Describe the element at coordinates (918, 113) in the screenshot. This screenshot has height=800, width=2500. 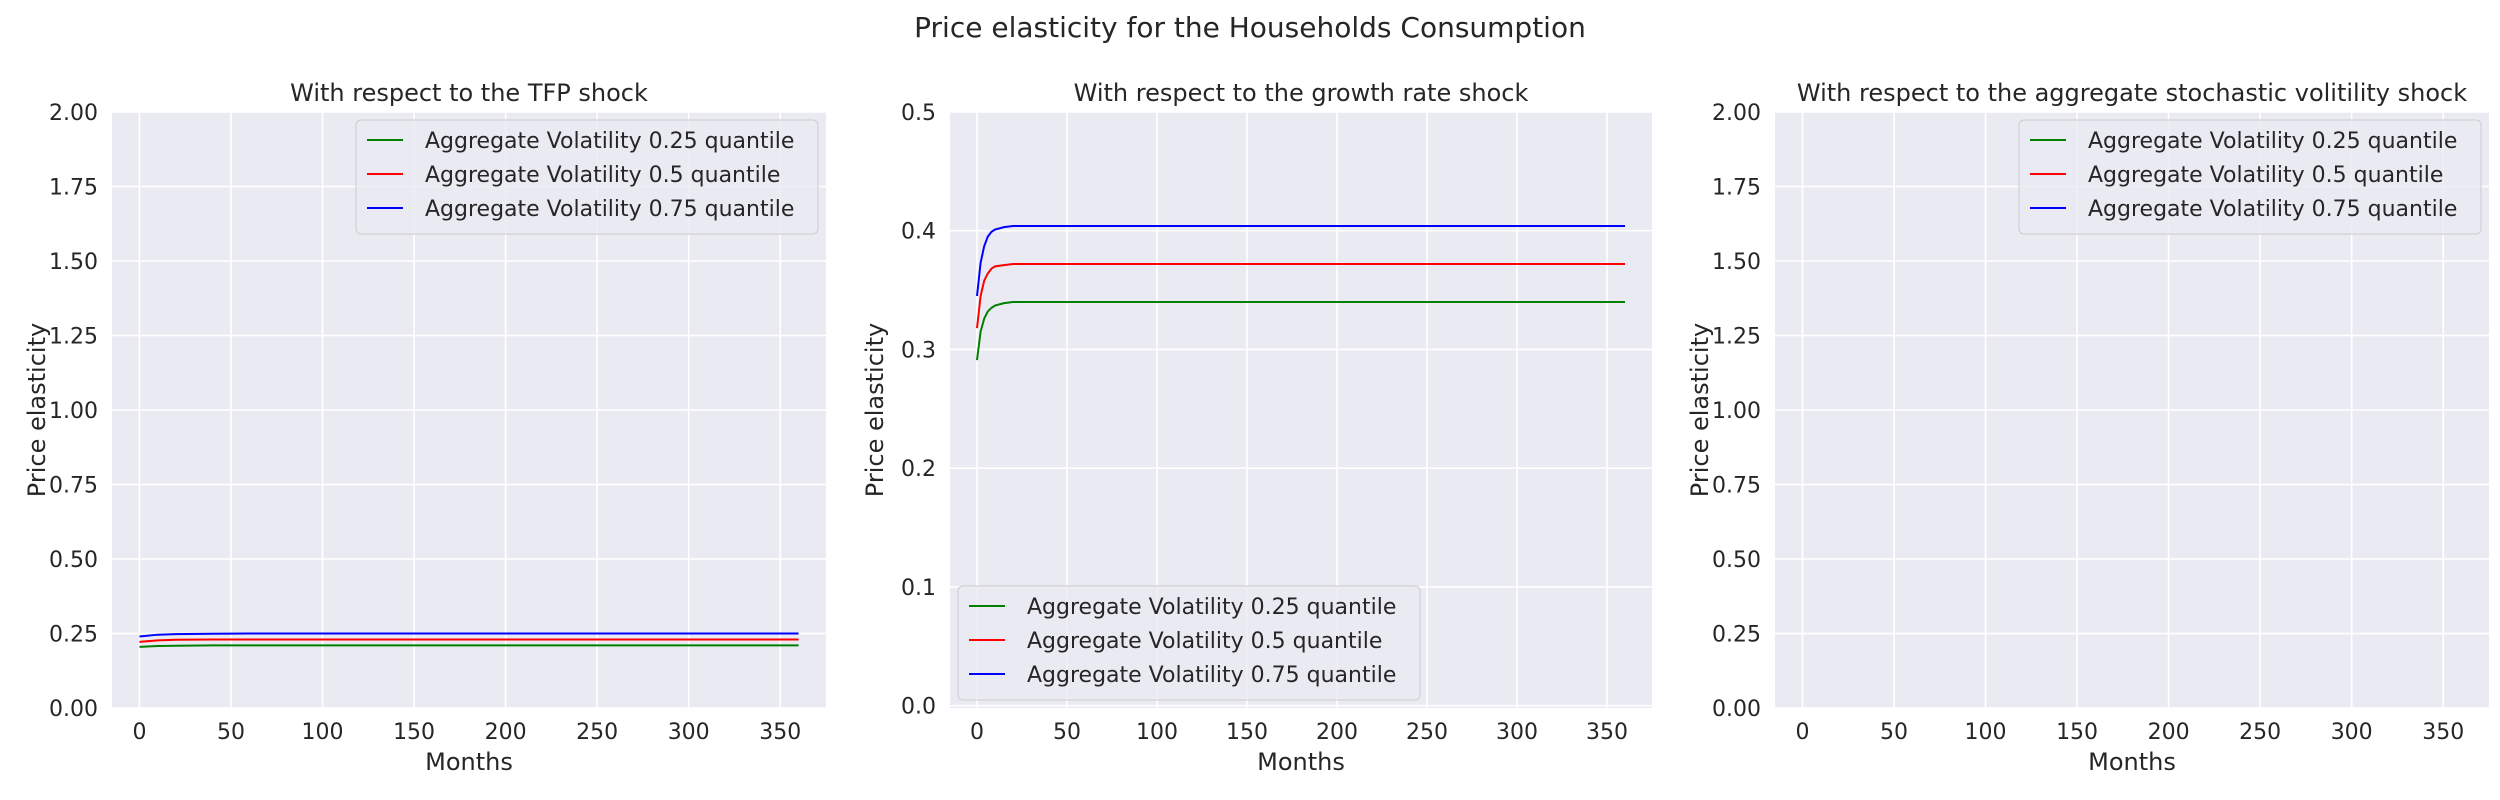
I see `y-tick-label: 0.5` at that location.